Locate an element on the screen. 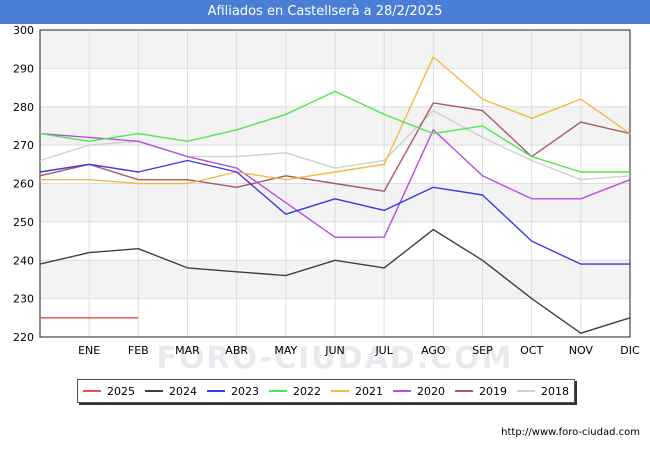 Image resolution: width=650 pixels, height=450 pixels. legend-item: 2024 is located at coordinates (171, 391).